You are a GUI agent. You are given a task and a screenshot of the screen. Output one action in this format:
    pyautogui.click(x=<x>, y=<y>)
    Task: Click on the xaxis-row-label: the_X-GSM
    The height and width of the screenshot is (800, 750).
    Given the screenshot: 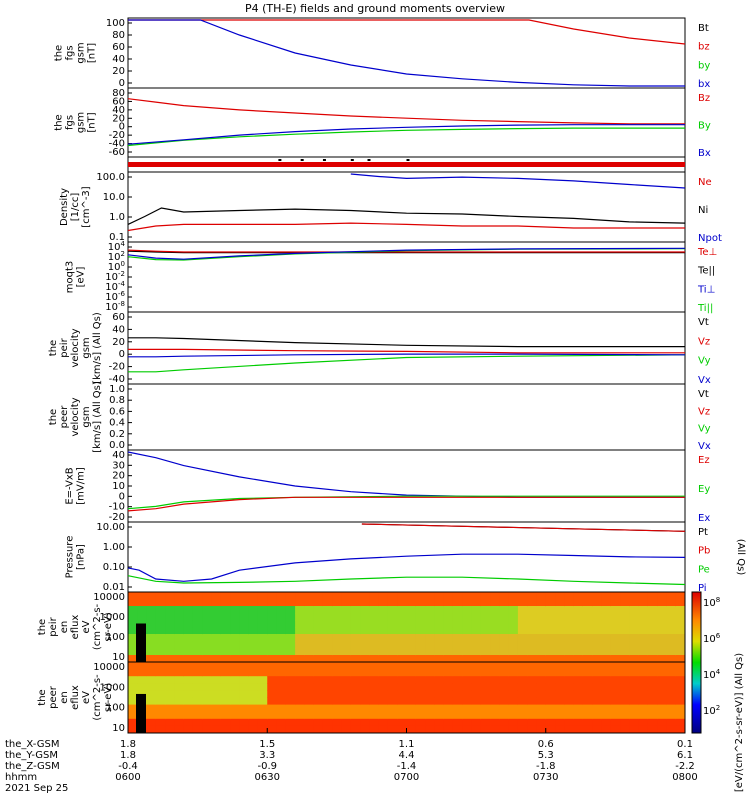 What is the action you would take?
    pyautogui.click(x=32, y=744)
    